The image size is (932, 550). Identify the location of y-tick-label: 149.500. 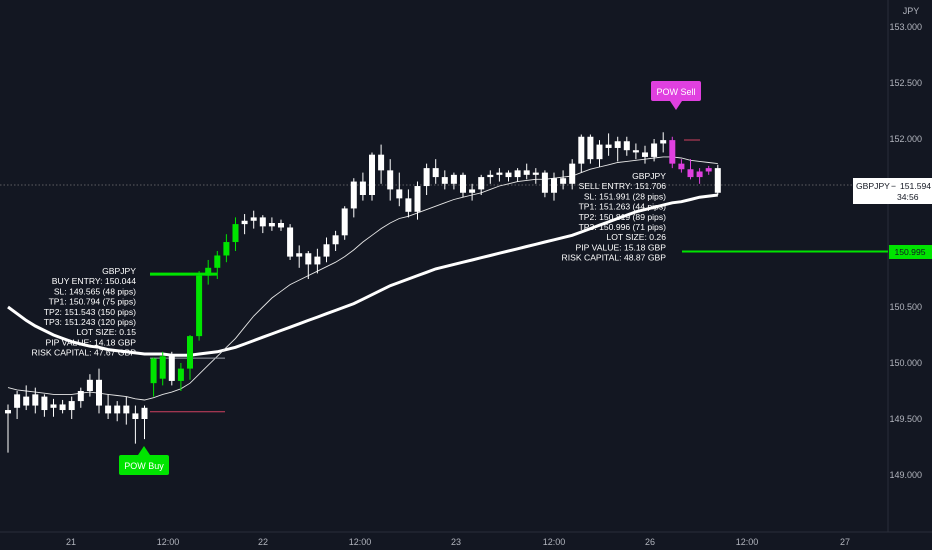
(905, 419).